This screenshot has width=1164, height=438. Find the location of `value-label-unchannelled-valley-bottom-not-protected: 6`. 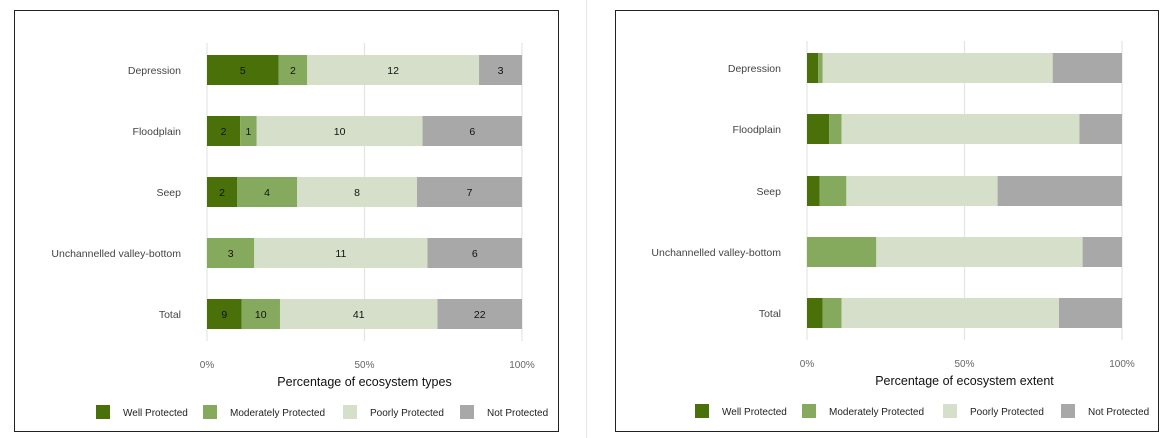

value-label-unchannelled-valley-bottom-not-protected: 6 is located at coordinates (475, 254).